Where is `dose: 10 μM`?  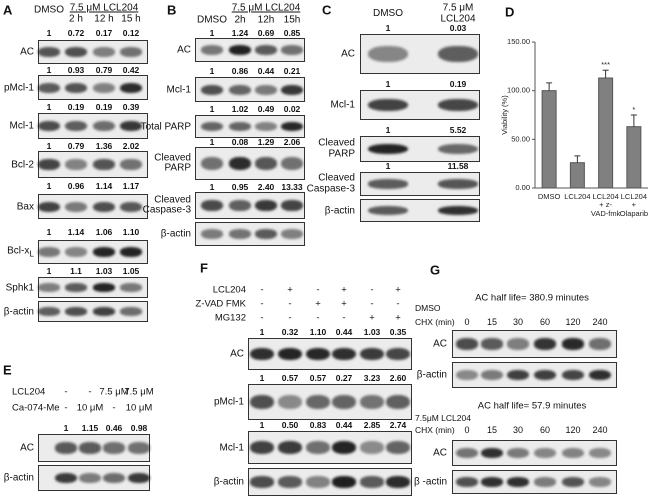
dose: 10 μM is located at coordinates (139, 408).